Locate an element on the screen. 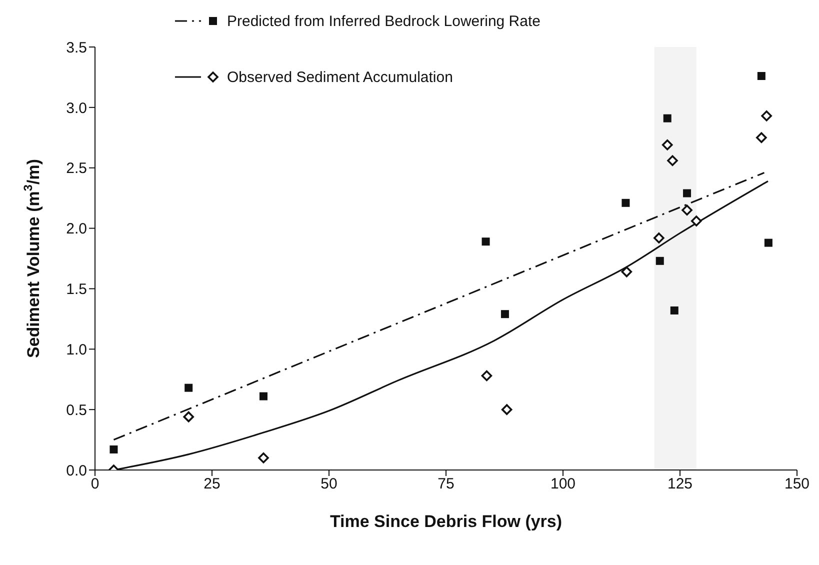  y-tick-label: 3.0 is located at coordinates (76, 108).